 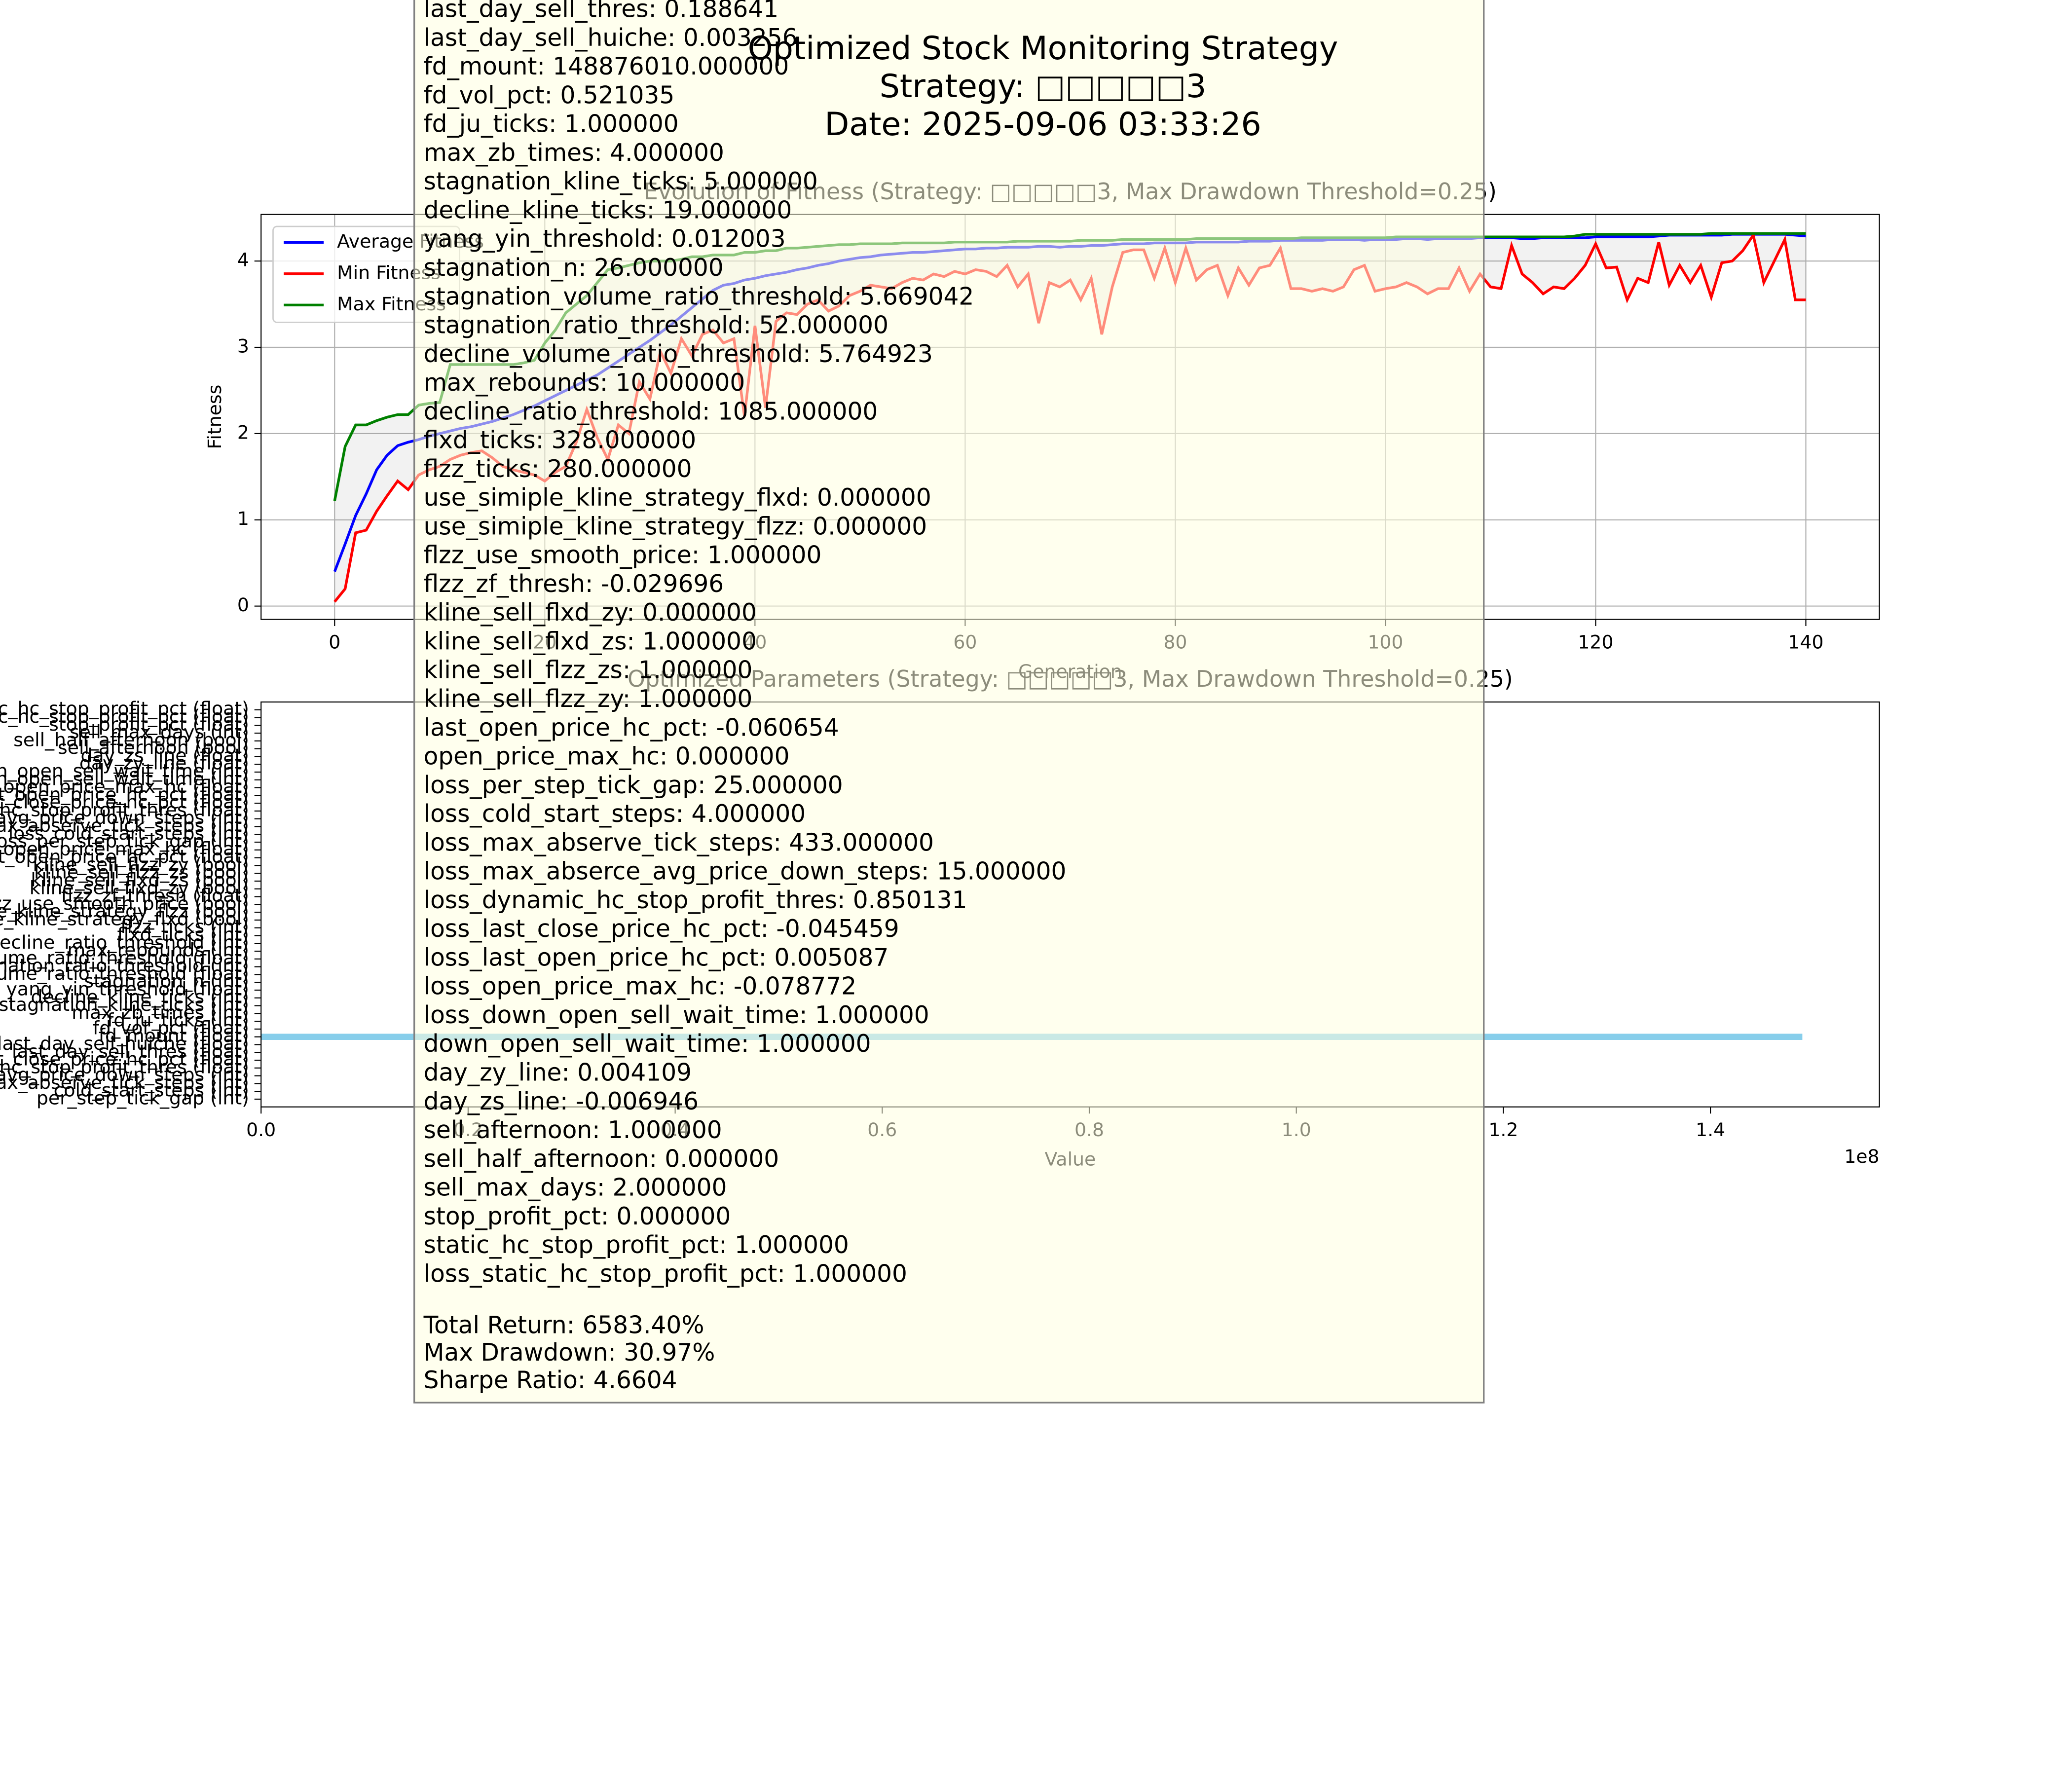 What do you see at coordinates (125, 1067) in the screenshot?
I see `y-tick-label: dynamic_hc_stop_profit_thres (float)` at bounding box center [125, 1067].